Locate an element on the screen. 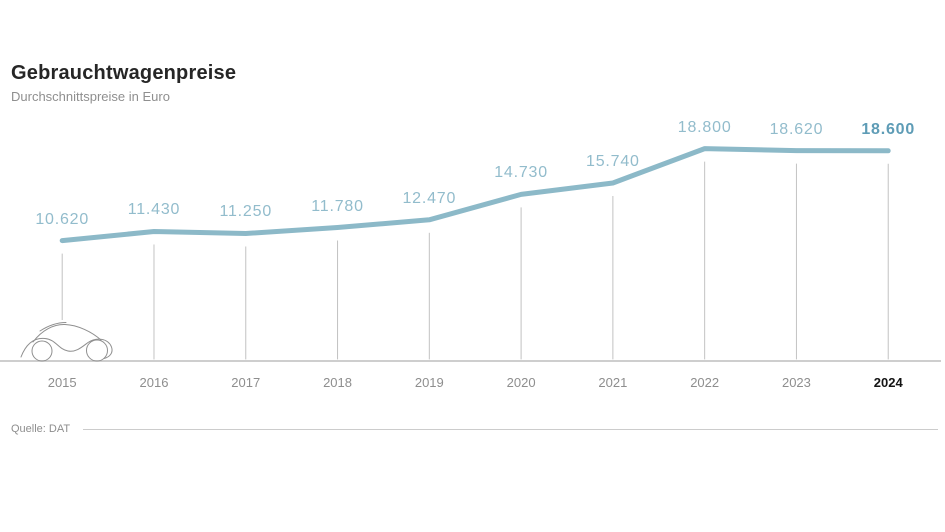 The height and width of the screenshot is (532, 945). year-label: 2024 is located at coordinates (888, 382).